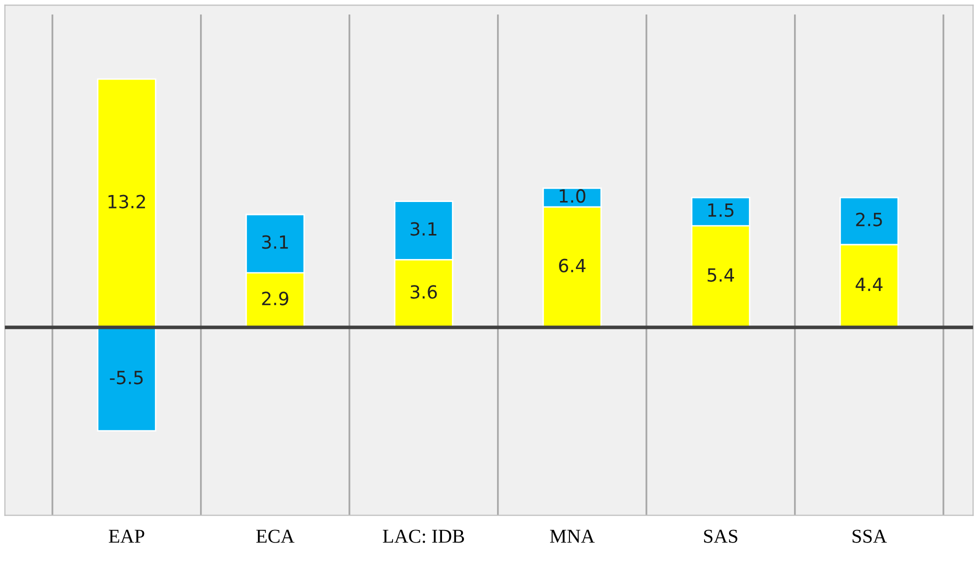 This screenshot has height=577, width=978. What do you see at coordinates (275, 299) in the screenshot?
I see `data-label: 2.9` at bounding box center [275, 299].